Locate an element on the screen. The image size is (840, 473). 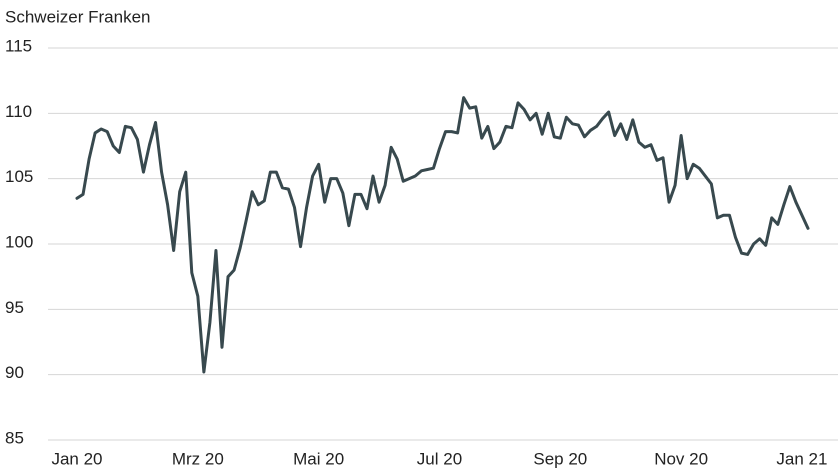
y-tick-label: 115 is located at coordinates (18, 45).